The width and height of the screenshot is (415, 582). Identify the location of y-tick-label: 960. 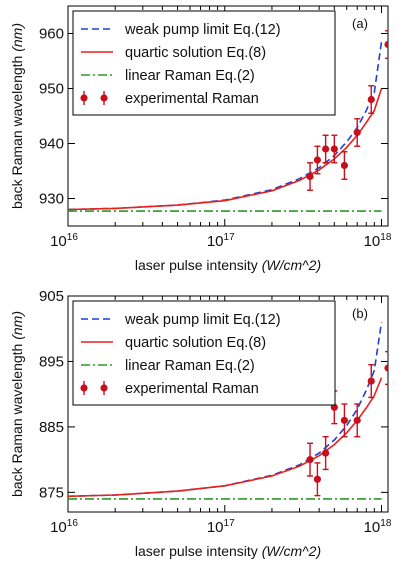
(51, 34).